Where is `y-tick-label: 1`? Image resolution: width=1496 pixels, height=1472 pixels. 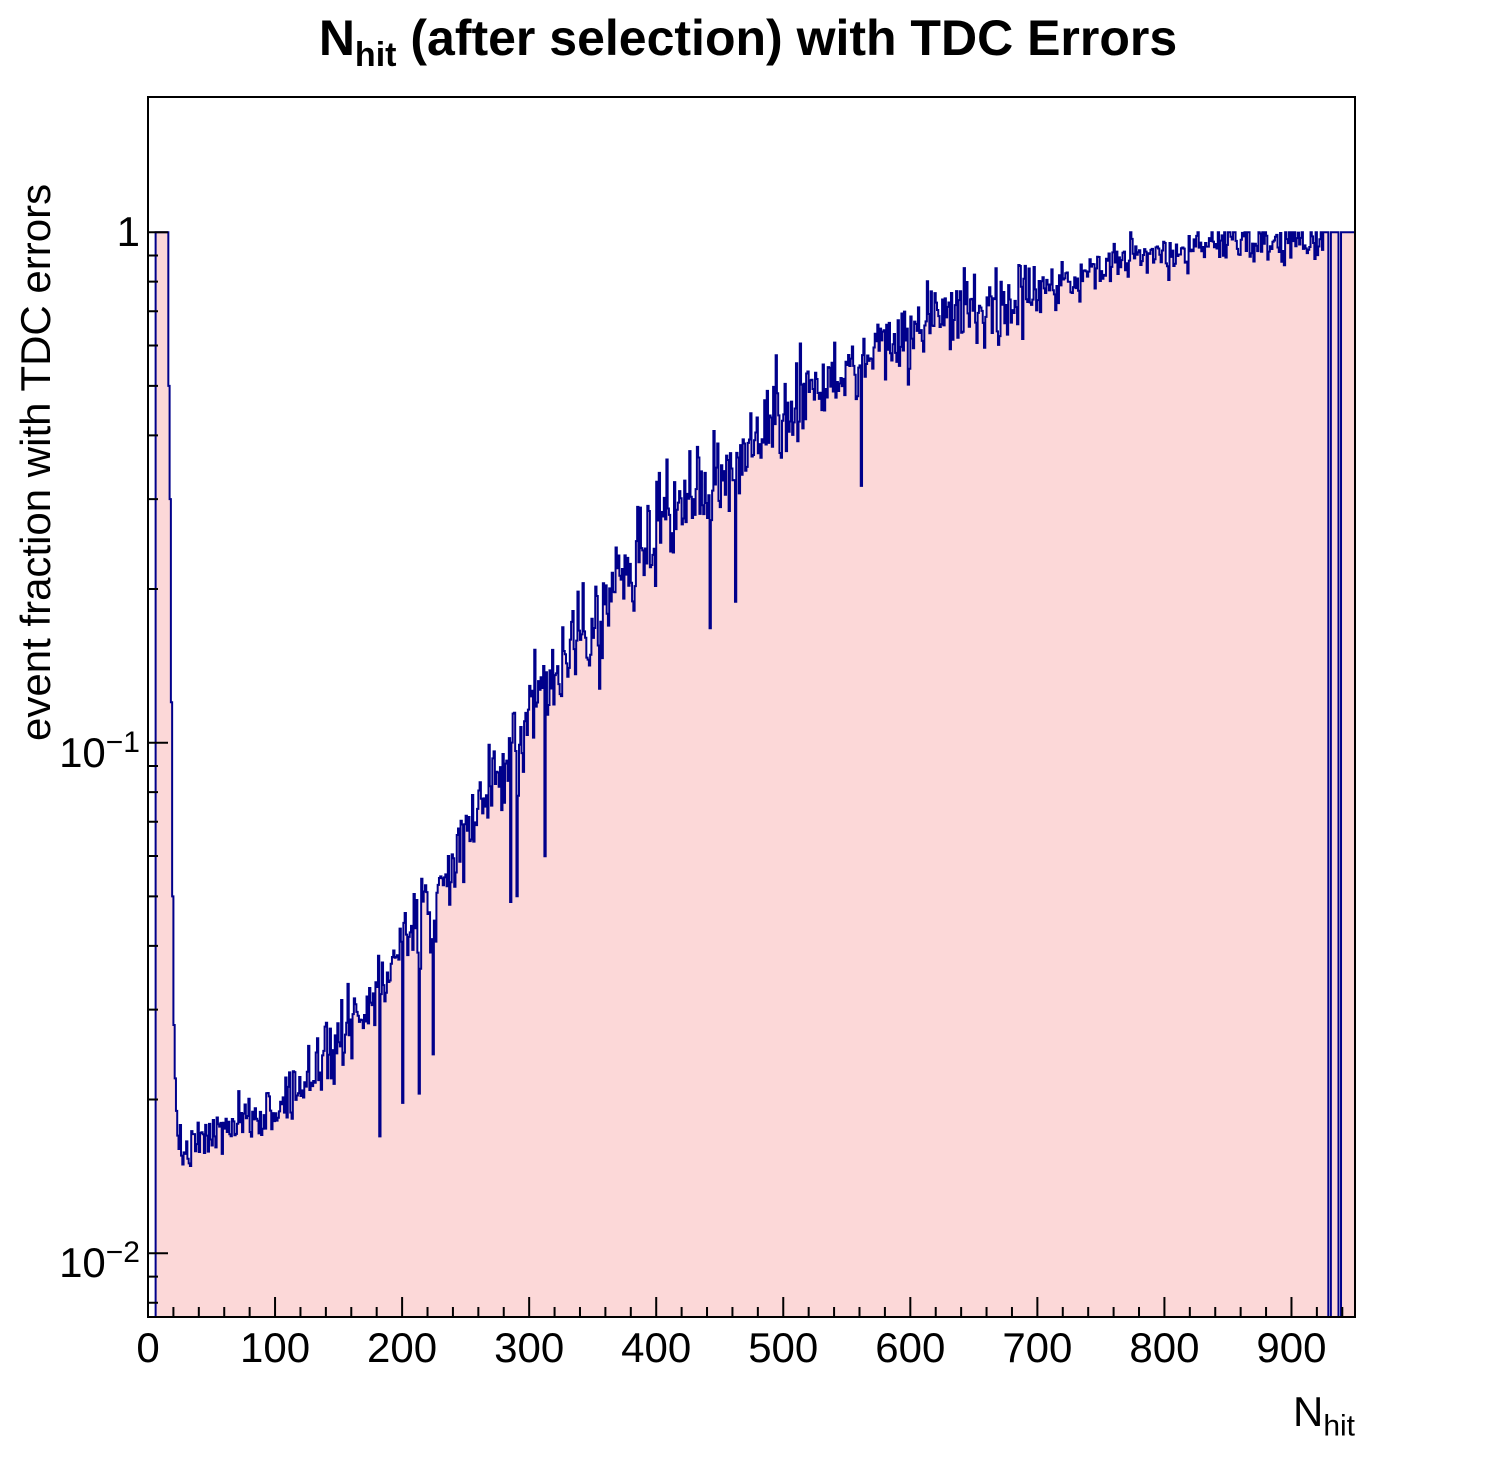 y-tick-label: 1 is located at coordinates (128, 232).